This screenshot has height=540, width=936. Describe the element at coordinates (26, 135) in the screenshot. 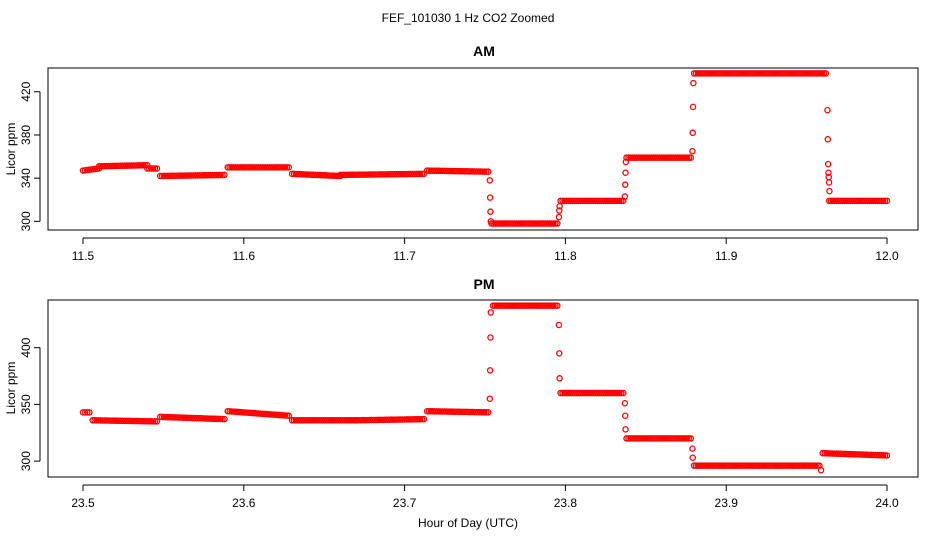

I see `y-tick-label-am: 380` at that location.